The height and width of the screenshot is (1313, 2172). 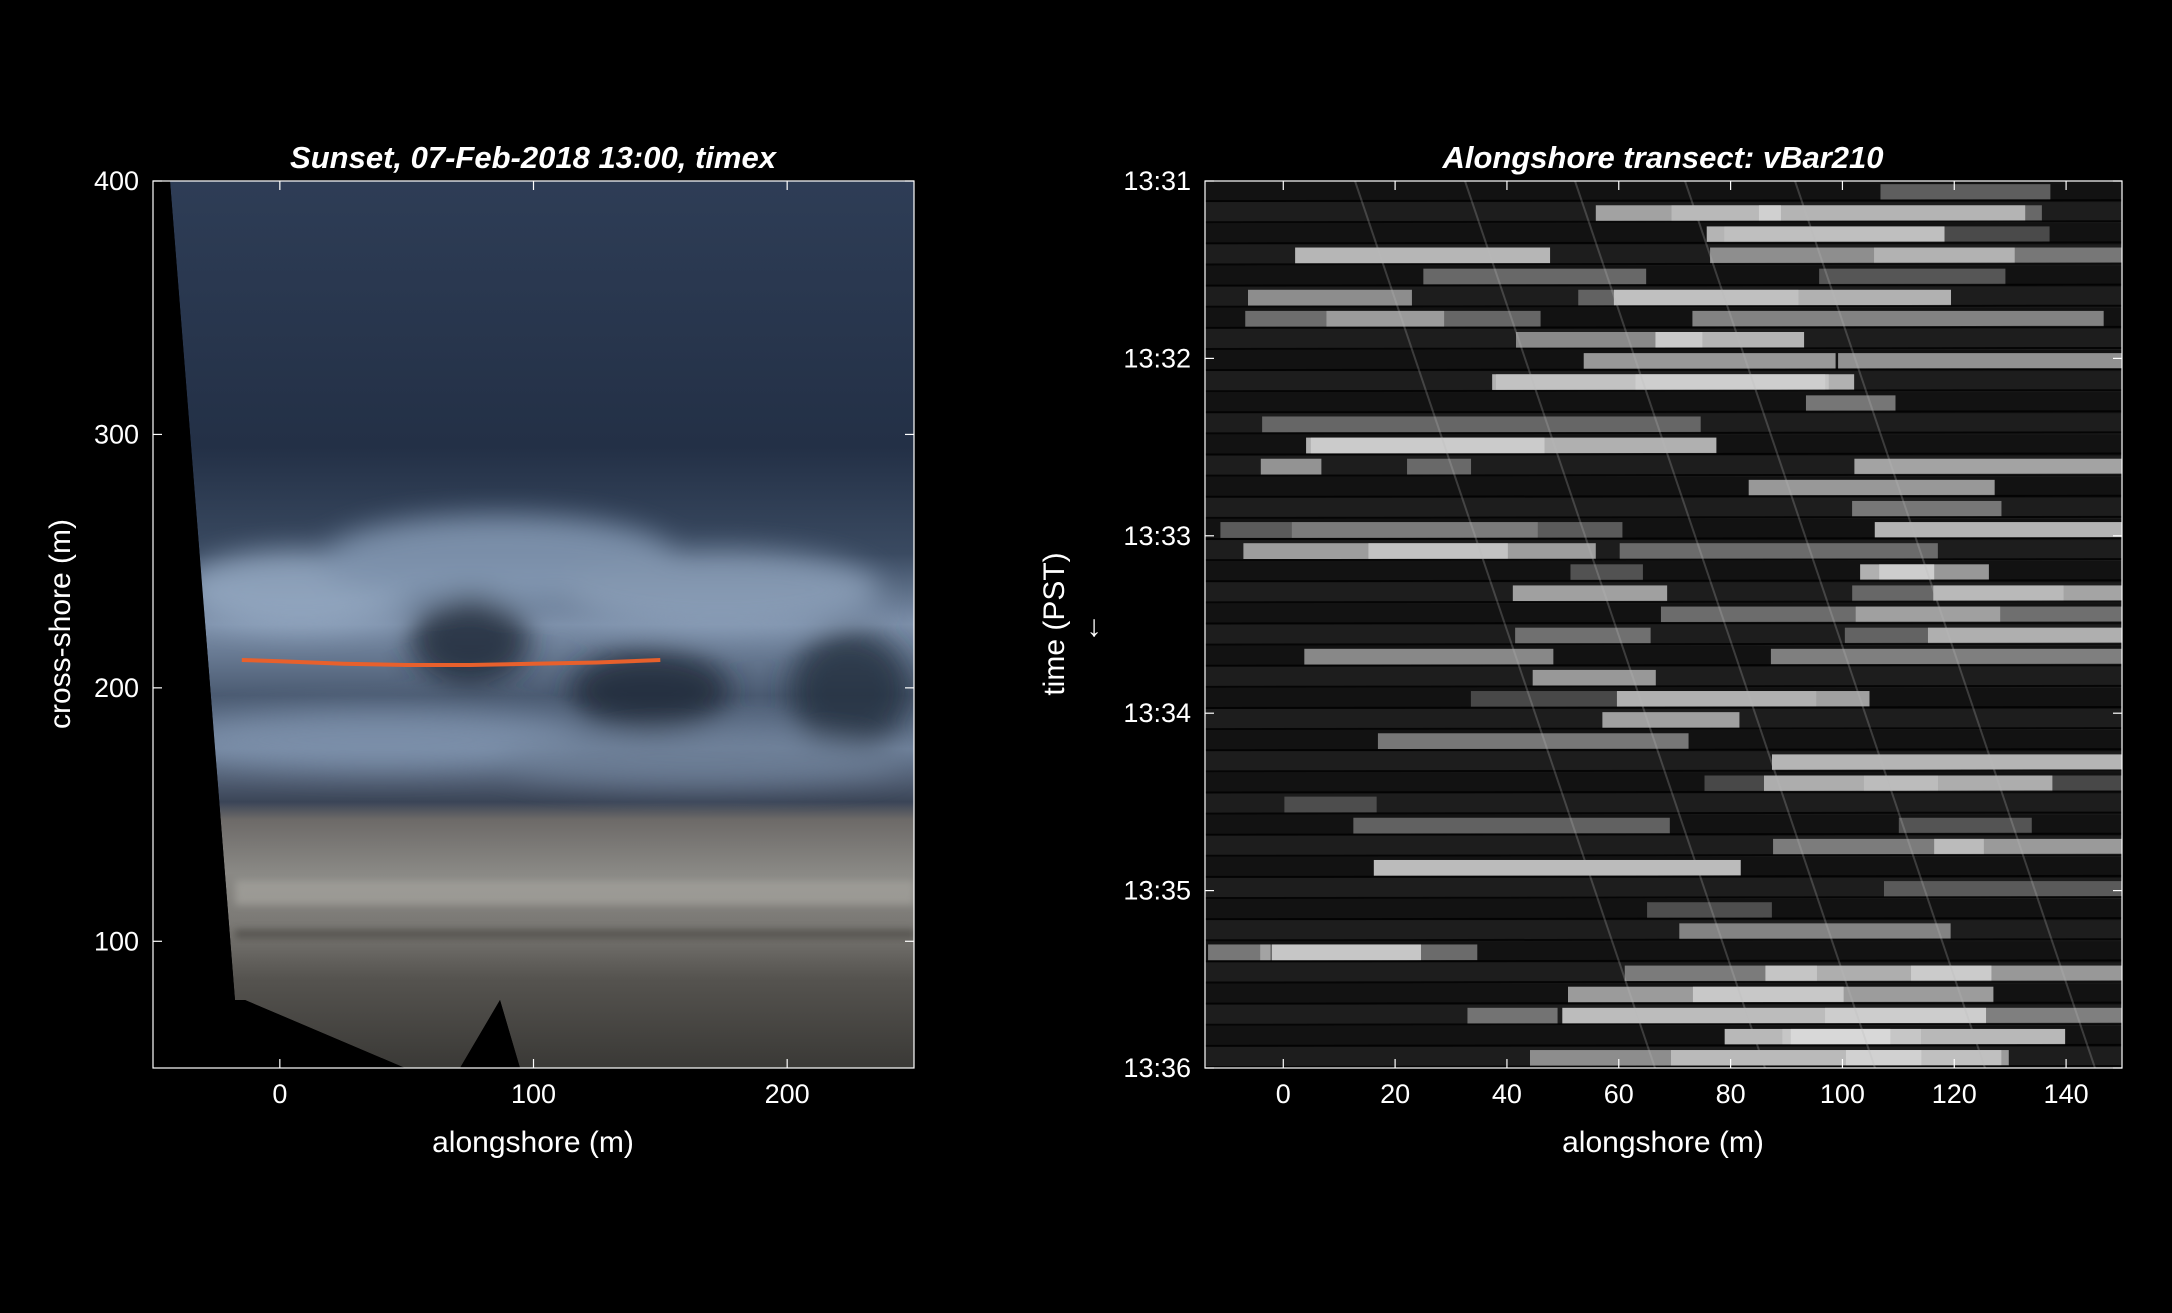 I want to click on right-xtick-label: 20, so click(x=1395, y=1094).